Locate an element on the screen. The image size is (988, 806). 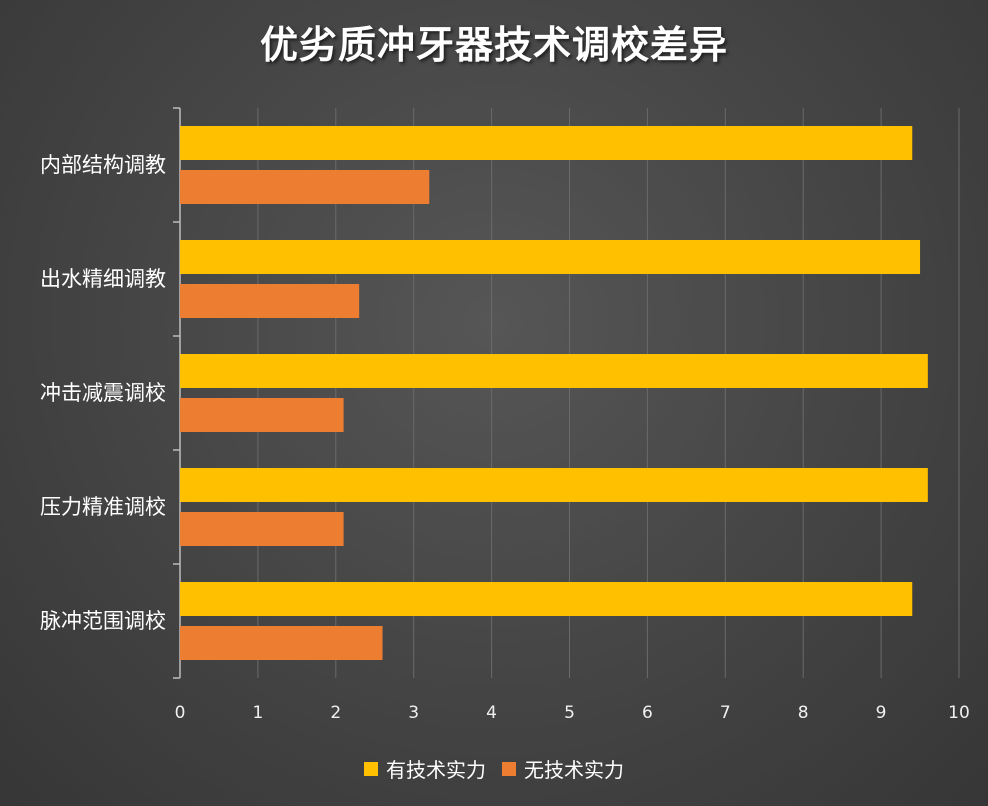
x-tick-label-5: 5 is located at coordinates (569, 713).